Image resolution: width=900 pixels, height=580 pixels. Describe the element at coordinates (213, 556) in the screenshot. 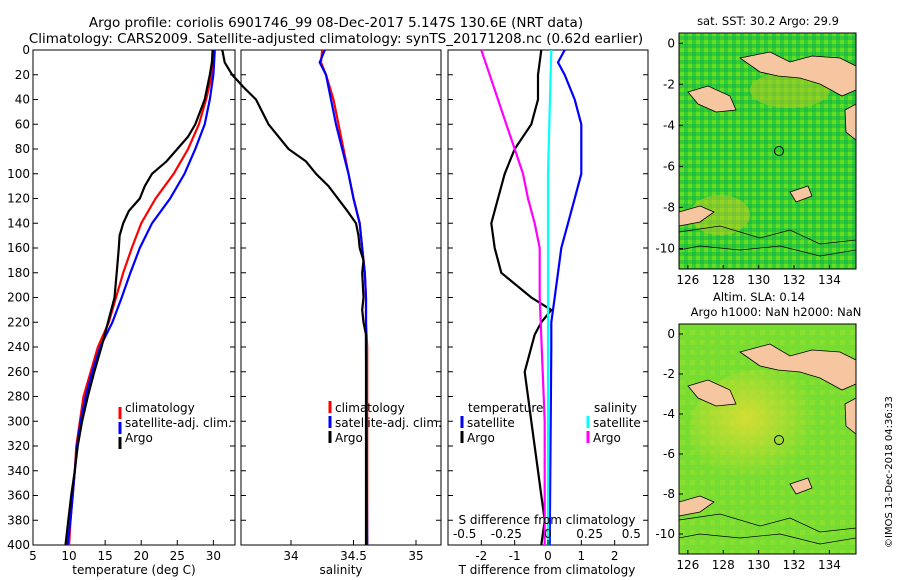

I see `x-tick-label: 30` at that location.